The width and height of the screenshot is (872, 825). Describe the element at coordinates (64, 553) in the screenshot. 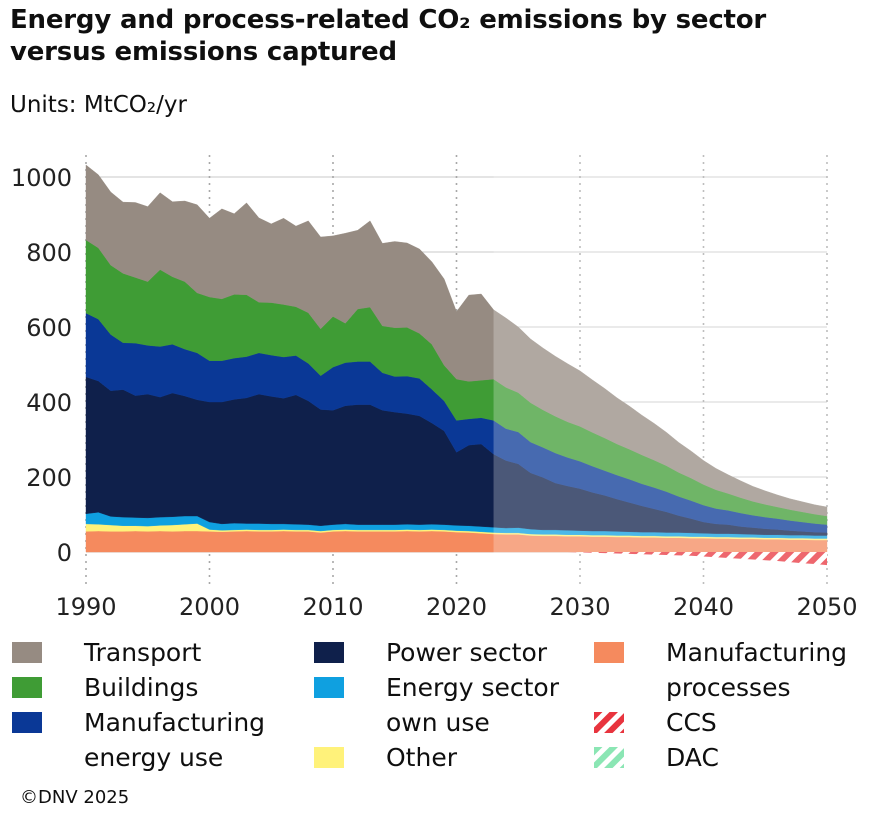

I see `y-tick-label-0: 0` at that location.